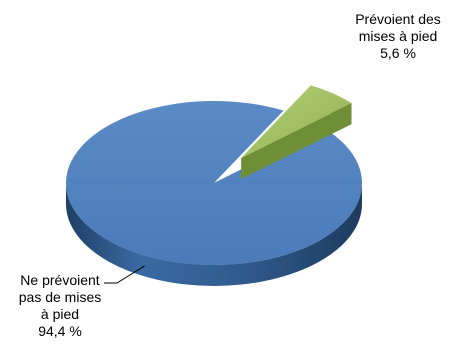  I want to click on slice-edge-prevoient, so click(296, 141).